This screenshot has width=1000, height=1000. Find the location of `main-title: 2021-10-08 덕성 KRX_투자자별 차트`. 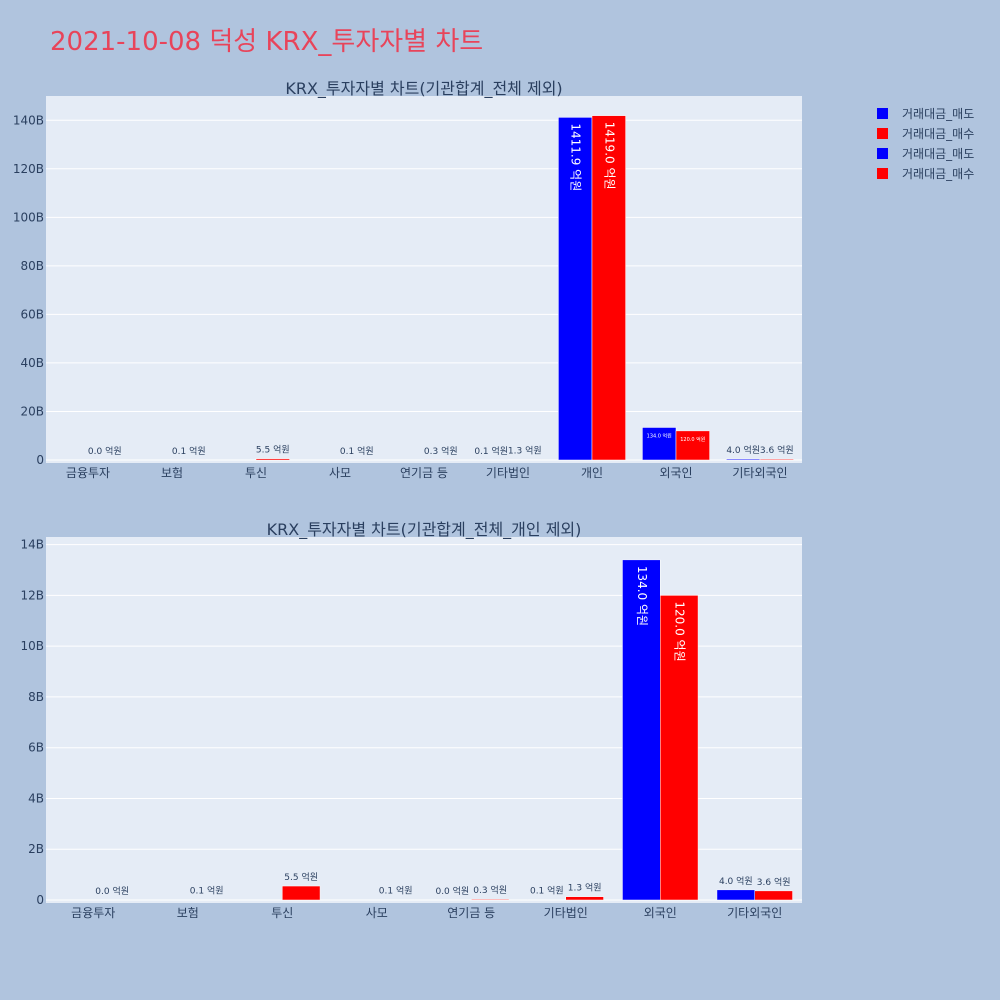

main-title: 2021-10-08 덕성 KRX_투자자별 차트 is located at coordinates (266, 42).